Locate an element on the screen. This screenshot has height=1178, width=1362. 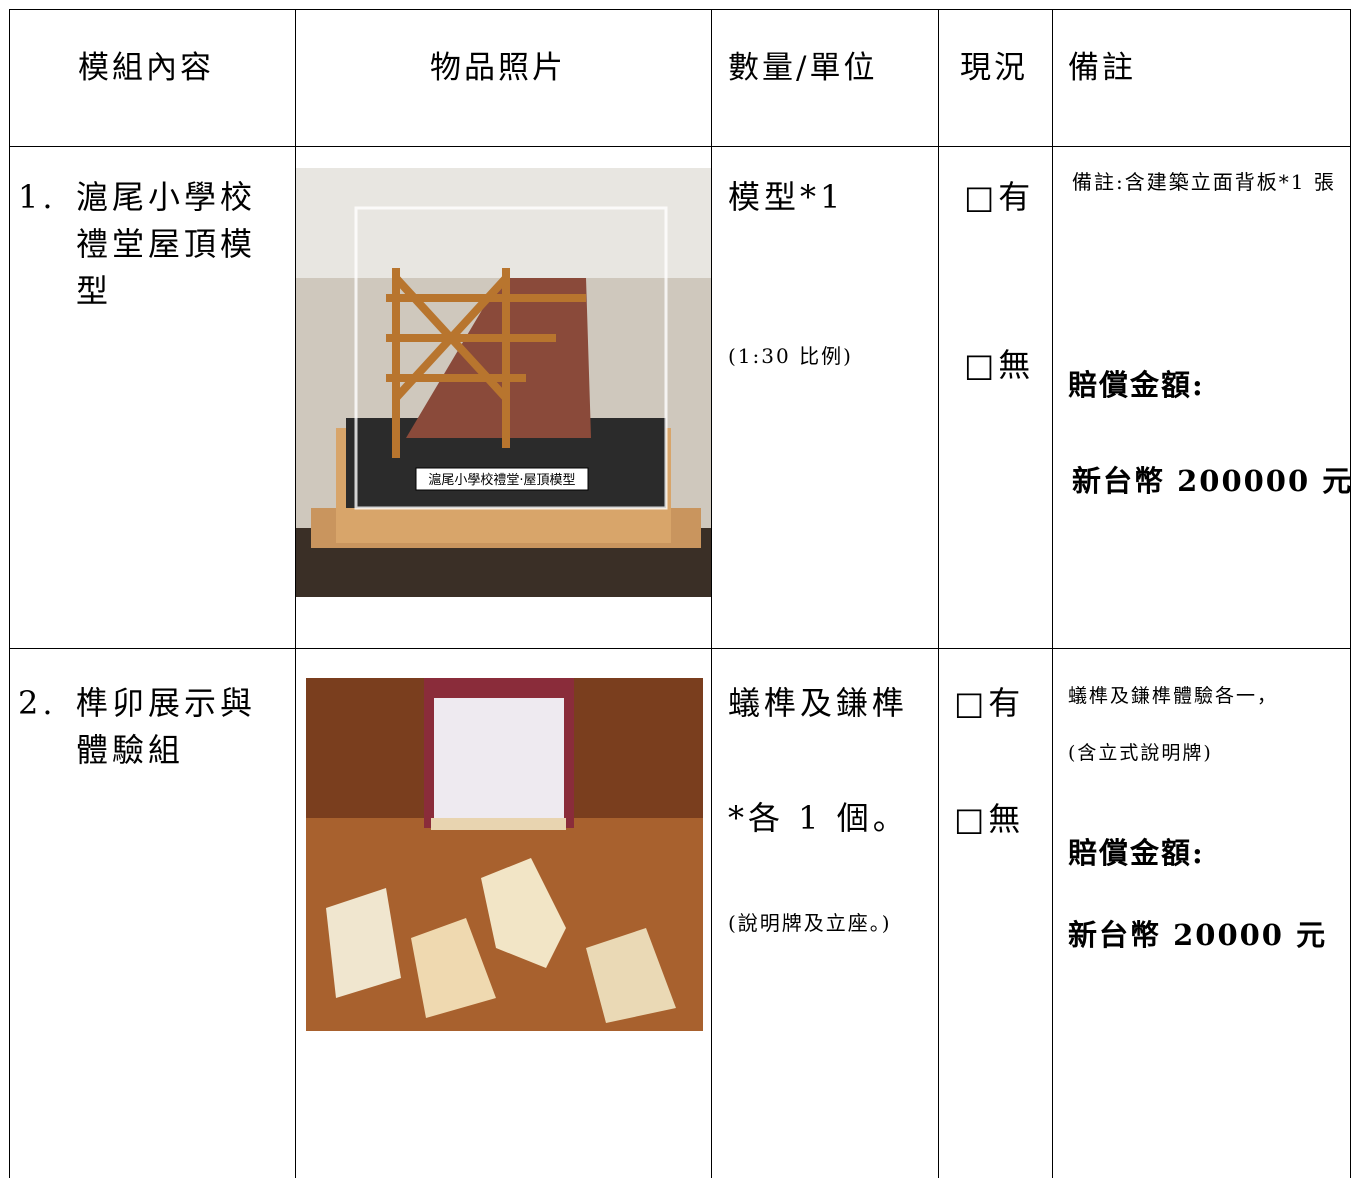
compensation-amount: 新台幣 20000 元 is located at coordinates (1198, 935).